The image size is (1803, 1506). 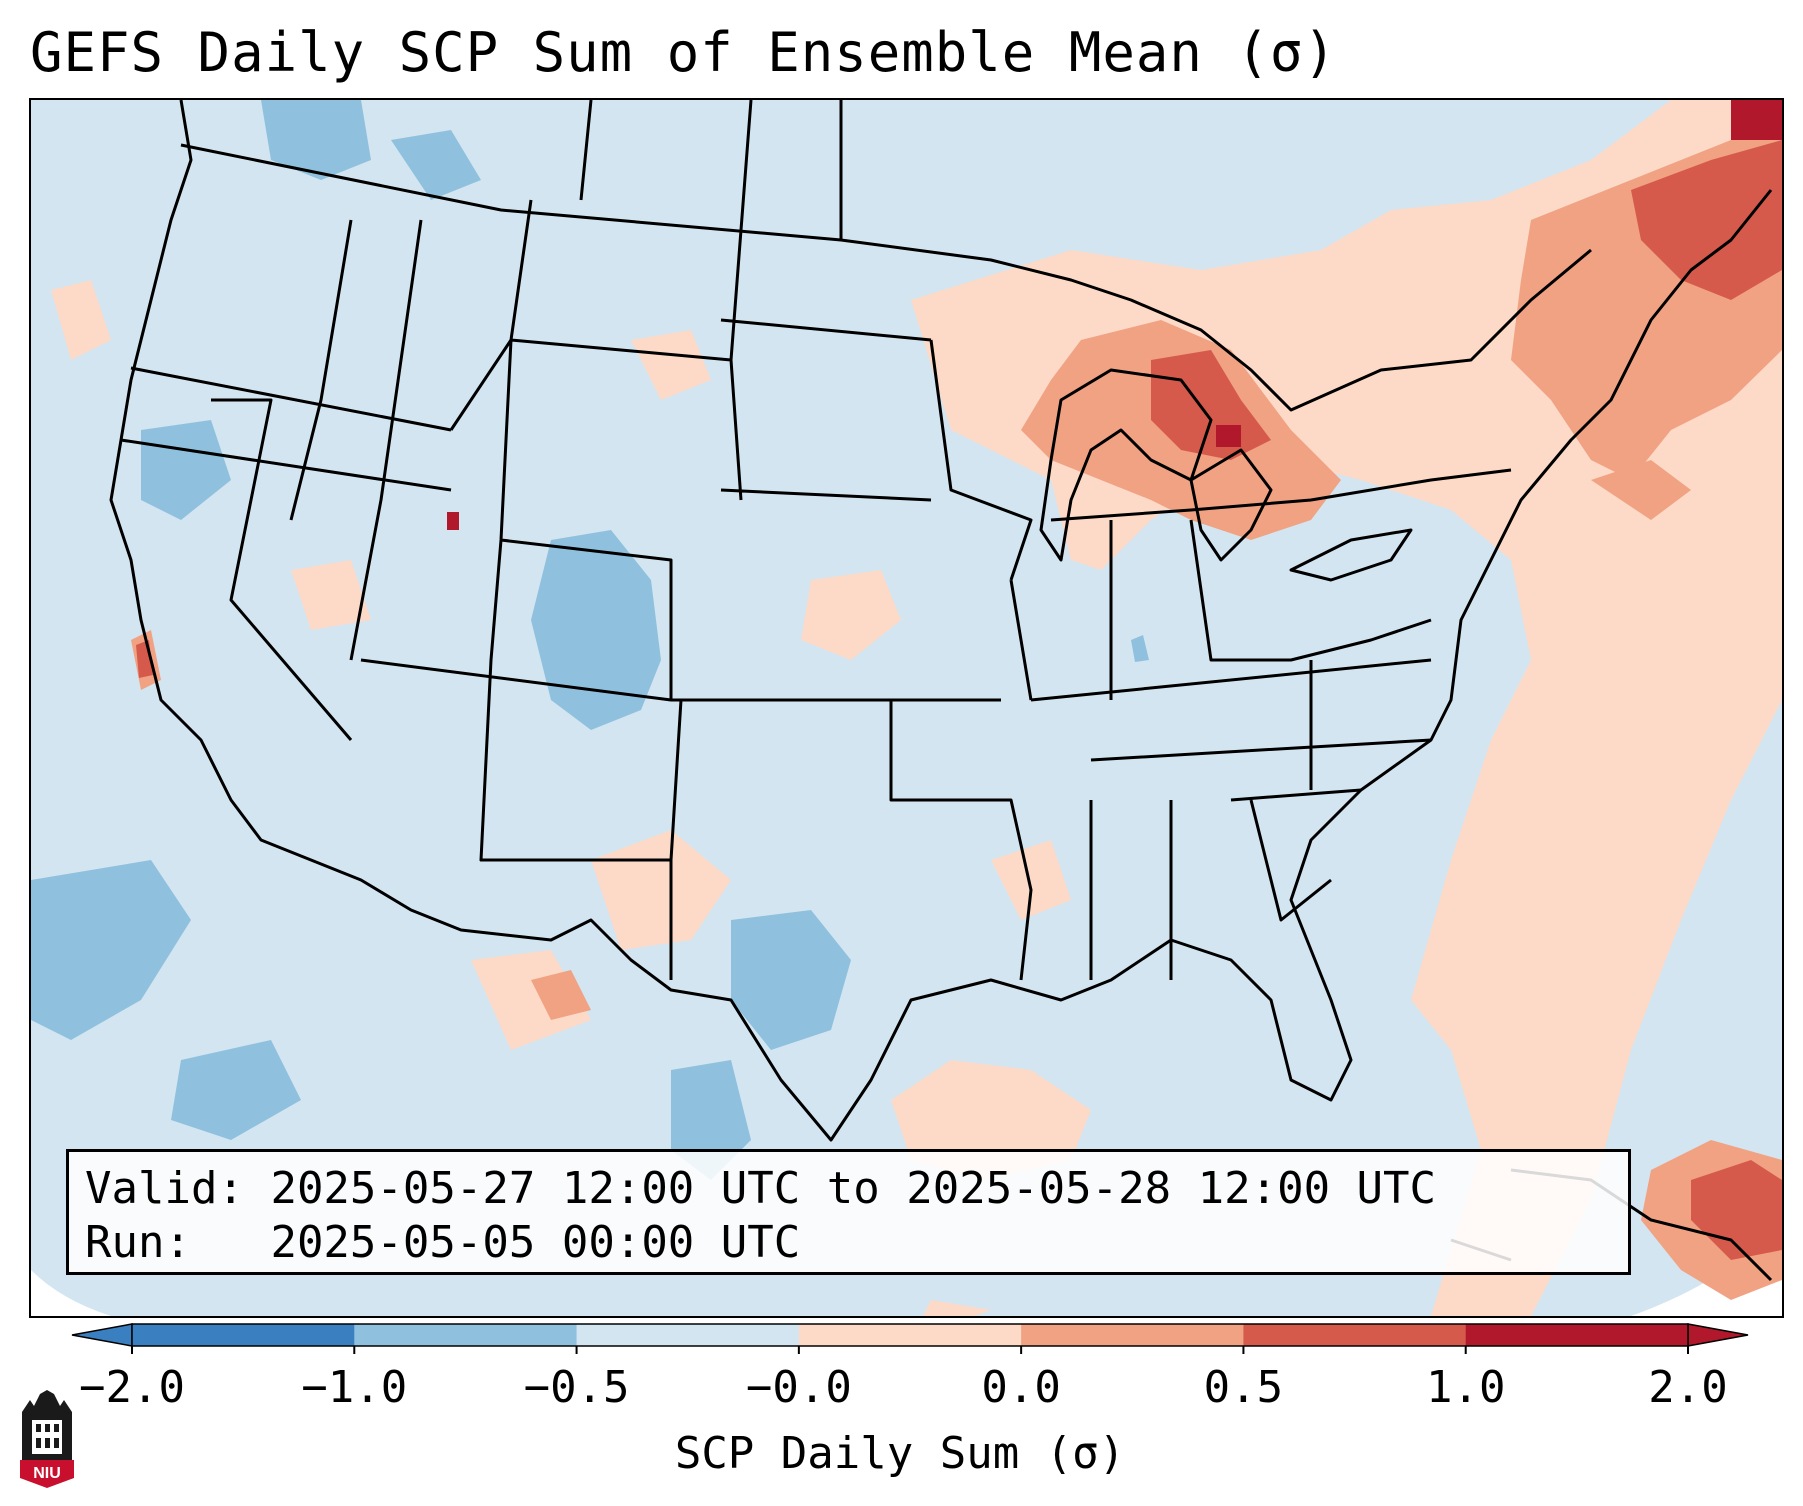 What do you see at coordinates (1718, 1335) in the screenshot?
I see `colorbar-extend-max` at bounding box center [1718, 1335].